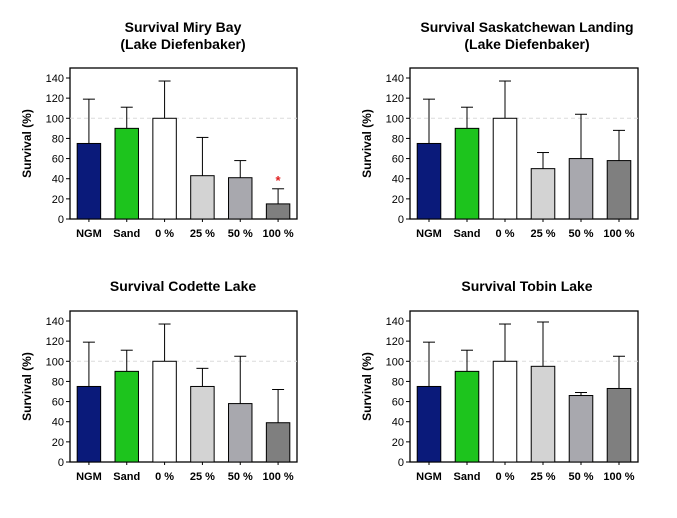 The width and height of the screenshot is (677, 518). Describe the element at coordinates (526, 286) in the screenshot. I see `chart-title: Survival Tobin Lake` at that location.